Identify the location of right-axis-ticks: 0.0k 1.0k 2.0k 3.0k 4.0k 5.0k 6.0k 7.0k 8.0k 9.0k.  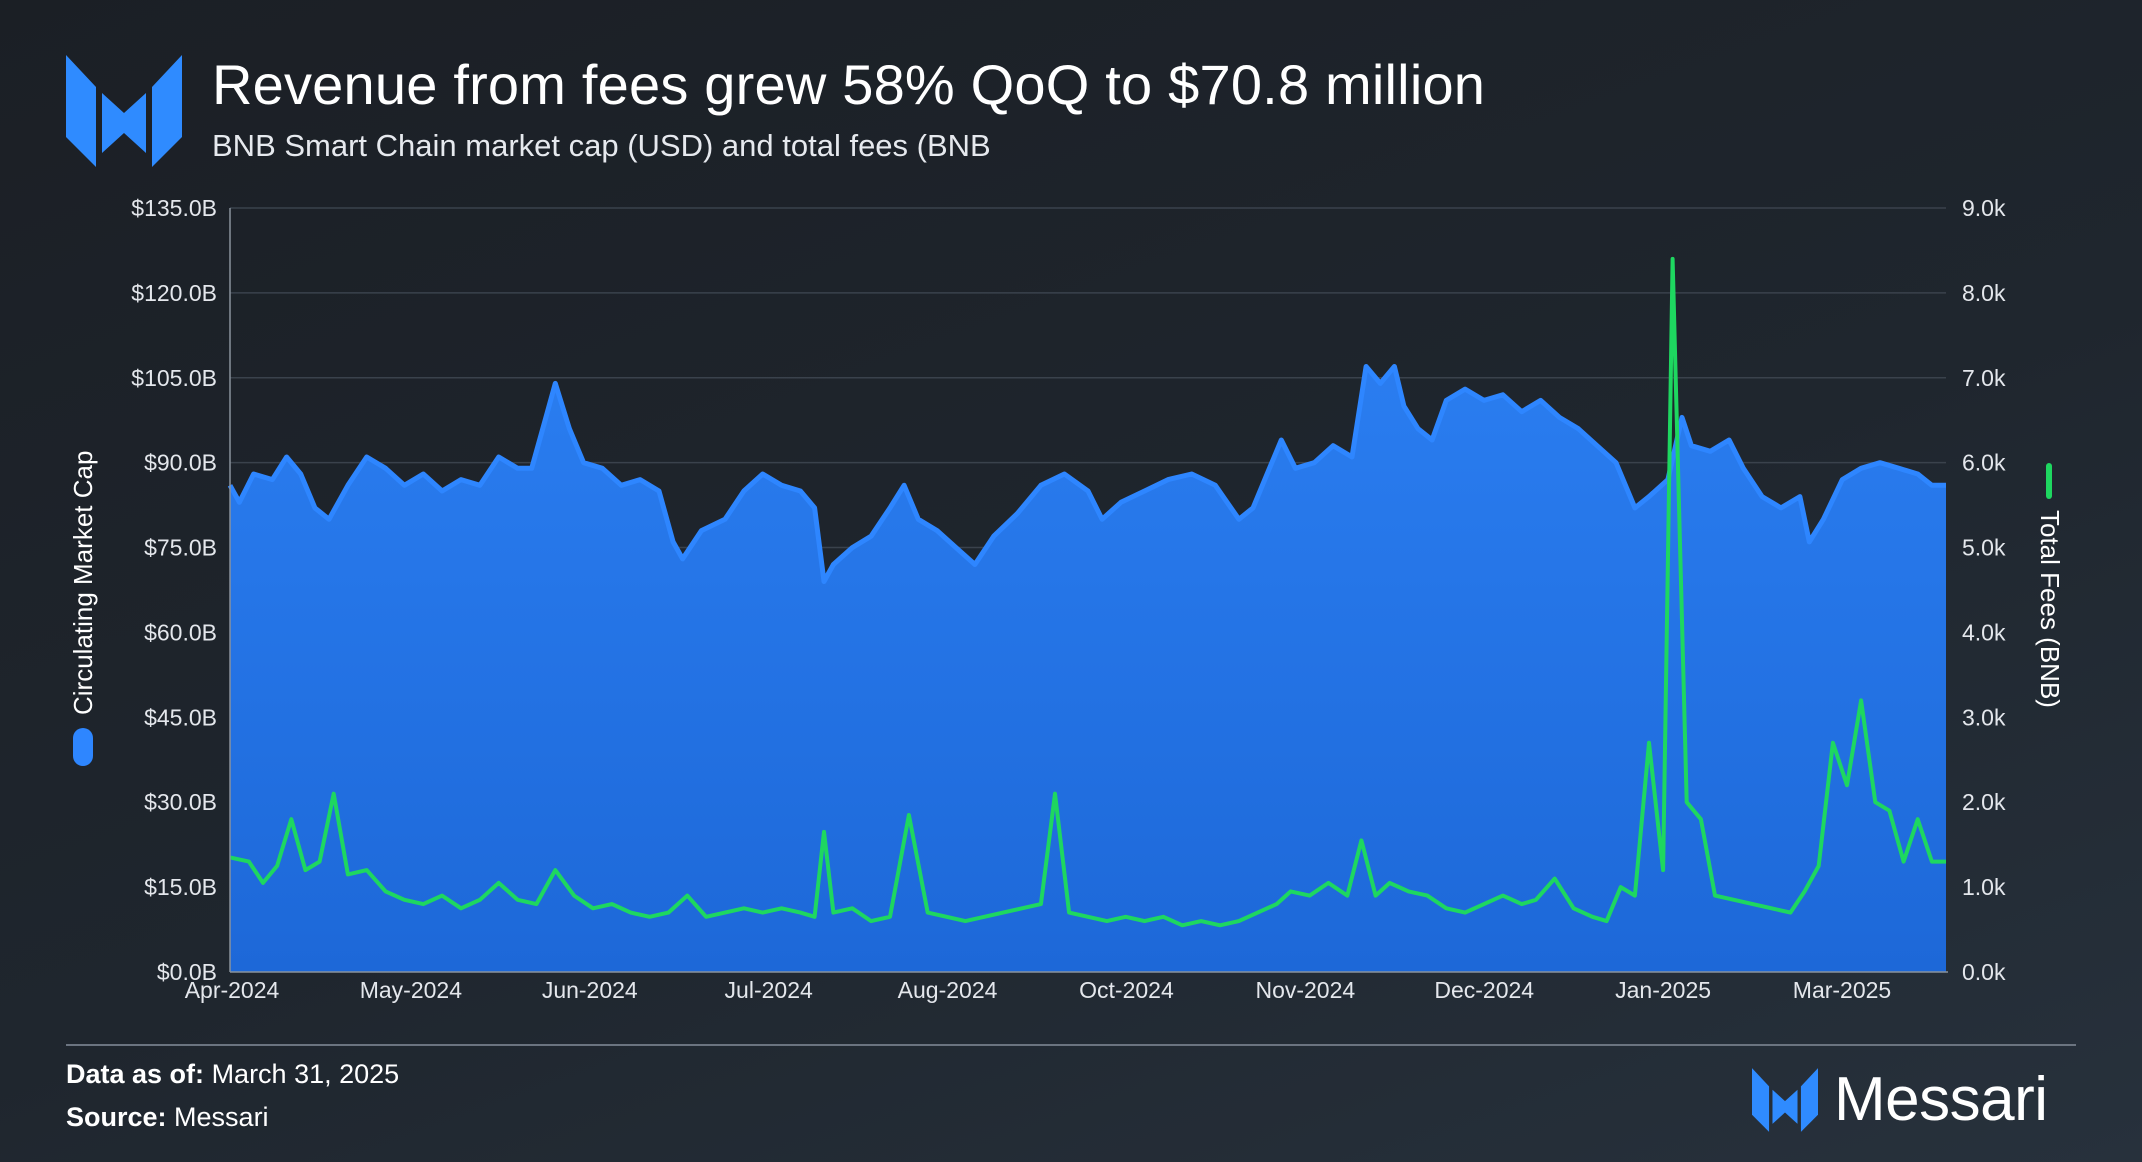
(1984, 590).